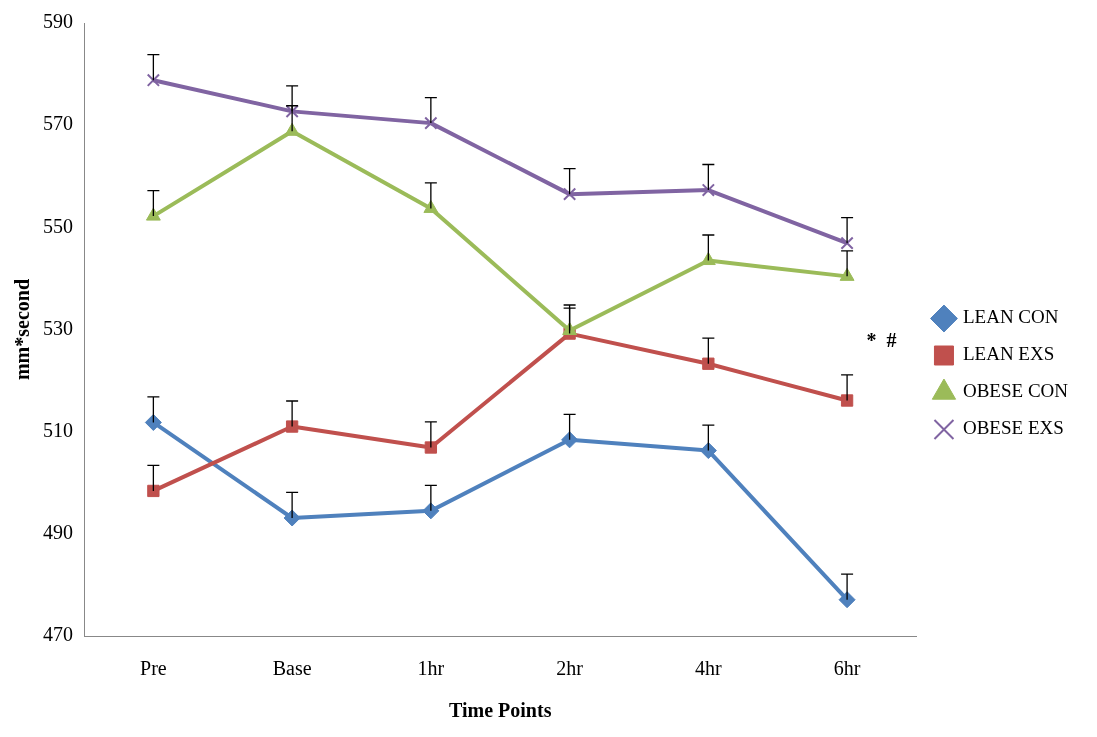 The height and width of the screenshot is (737, 1097). Describe the element at coordinates (153, 668) in the screenshot. I see `x-tick-label: Pre` at that location.